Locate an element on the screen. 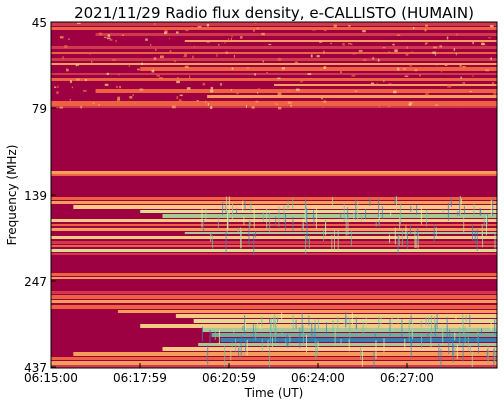  x-tick-3: 06:24:00 is located at coordinates (318, 374).